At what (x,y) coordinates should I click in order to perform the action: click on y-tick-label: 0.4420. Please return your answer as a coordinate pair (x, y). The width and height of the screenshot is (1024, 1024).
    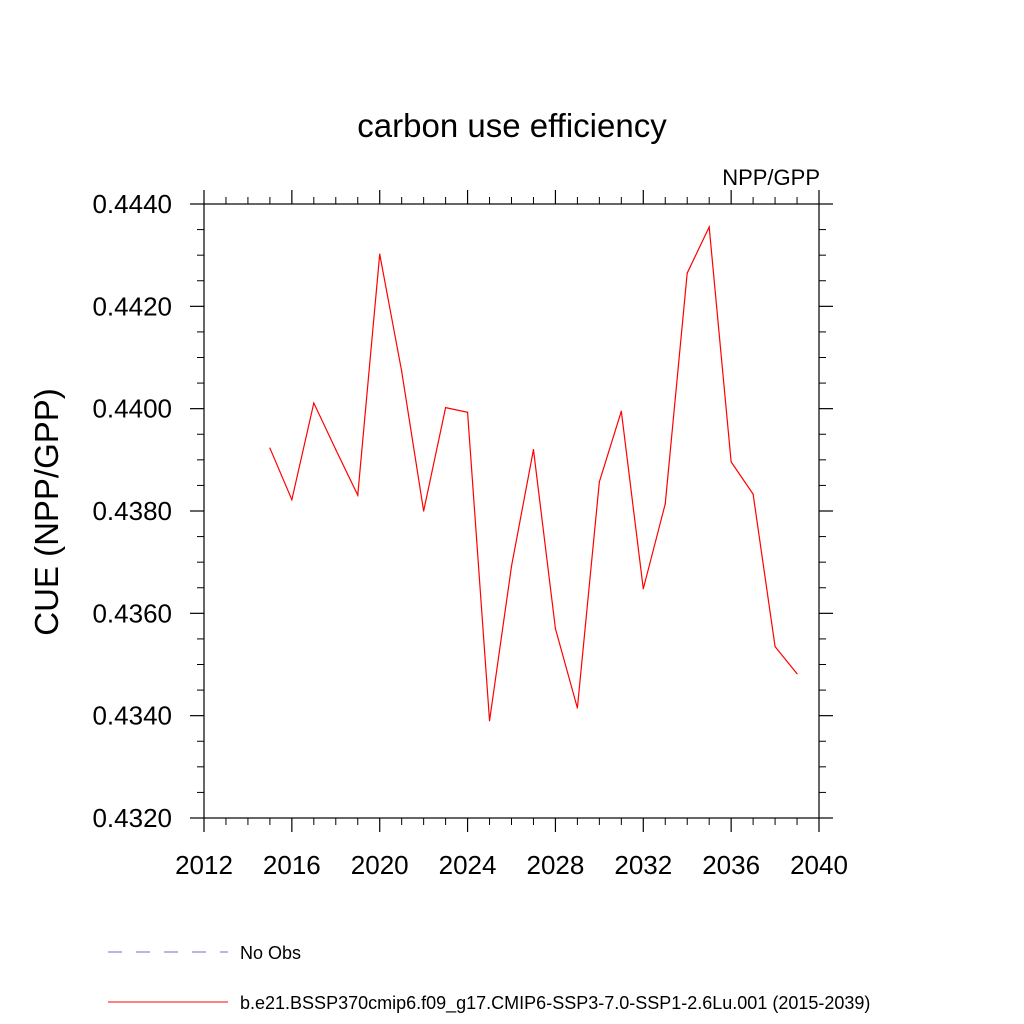
    Looking at the image, I should click on (132, 306).